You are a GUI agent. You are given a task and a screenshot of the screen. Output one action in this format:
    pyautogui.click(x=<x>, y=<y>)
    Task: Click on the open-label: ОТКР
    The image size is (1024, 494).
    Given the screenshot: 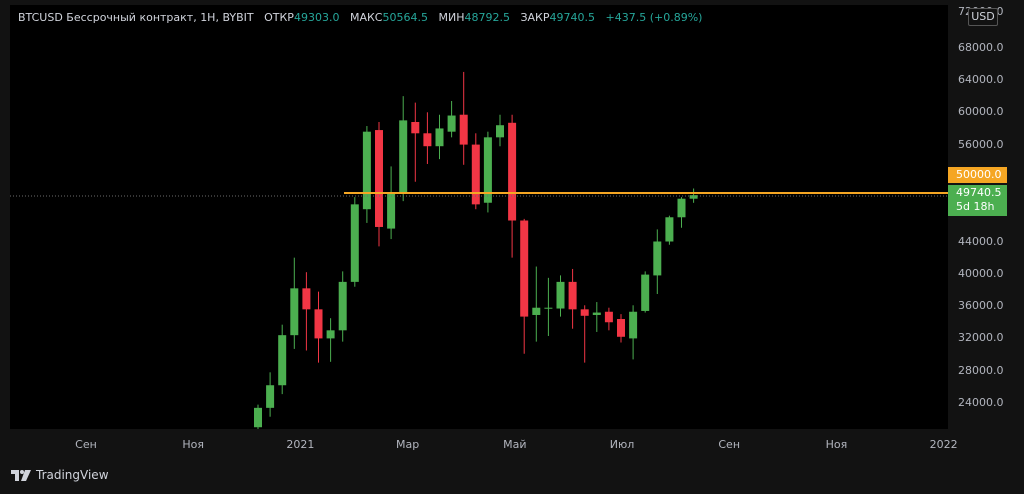 What is the action you would take?
    pyautogui.click(x=279, y=17)
    